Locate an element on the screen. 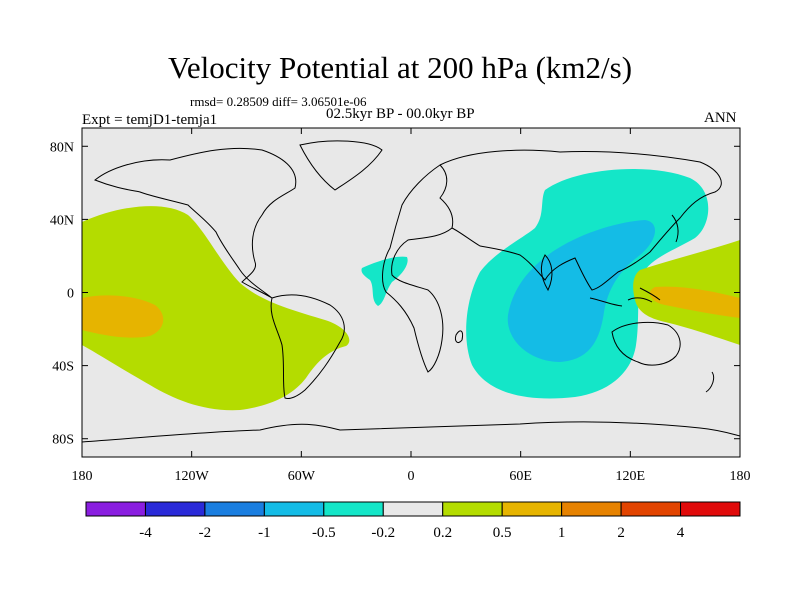 The width and height of the screenshot is (800, 600). y-tick-label: 80N is located at coordinates (62, 147).